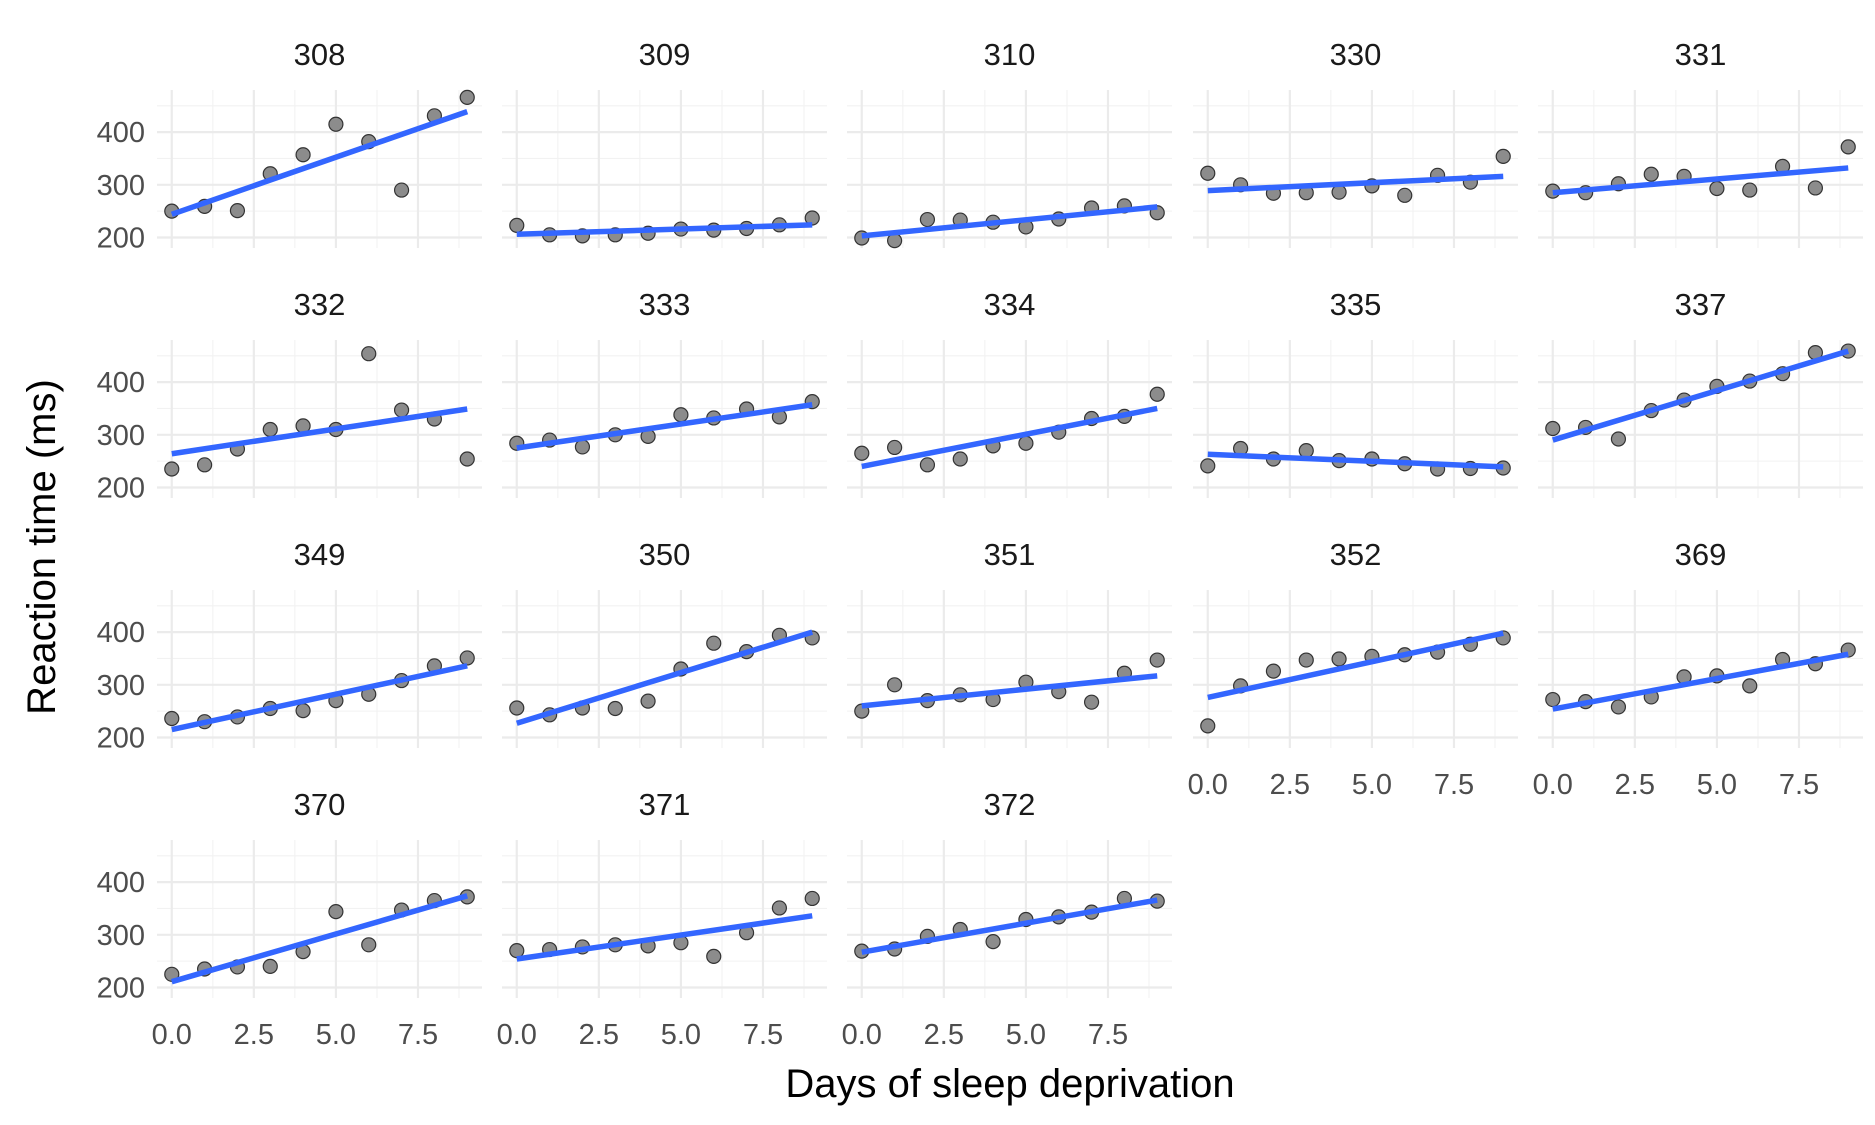  What do you see at coordinates (1009, 642) in the screenshot?
I see `facet-panel-351: 351` at bounding box center [1009, 642].